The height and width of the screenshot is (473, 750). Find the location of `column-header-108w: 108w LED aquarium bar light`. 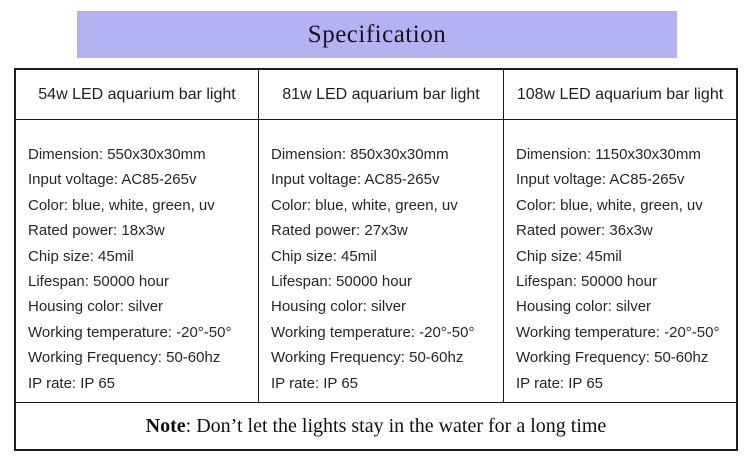

column-header-108w: 108w LED aquarium bar light is located at coordinates (620, 95).